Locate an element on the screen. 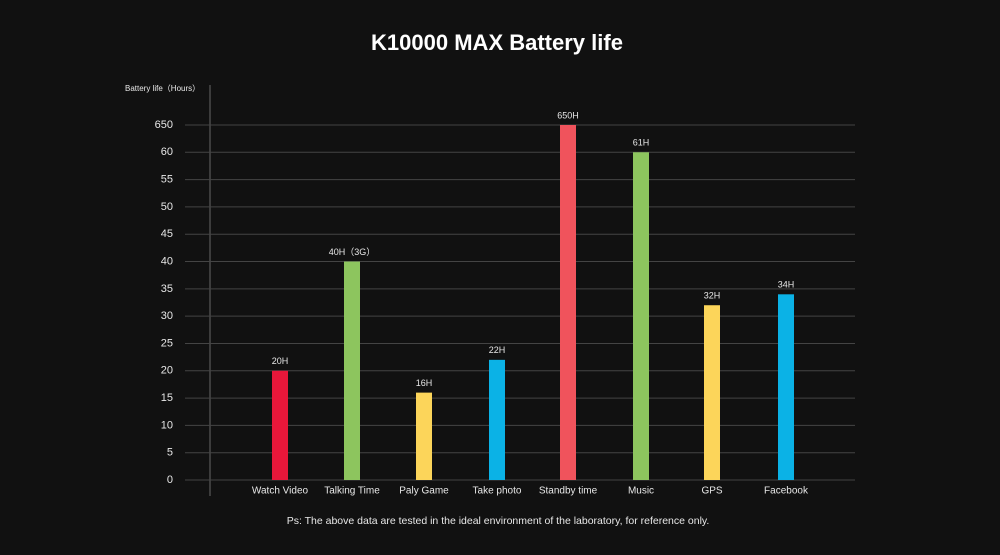 This screenshot has width=1000, height=555. y-tick-label: 15 is located at coordinates (167, 398).